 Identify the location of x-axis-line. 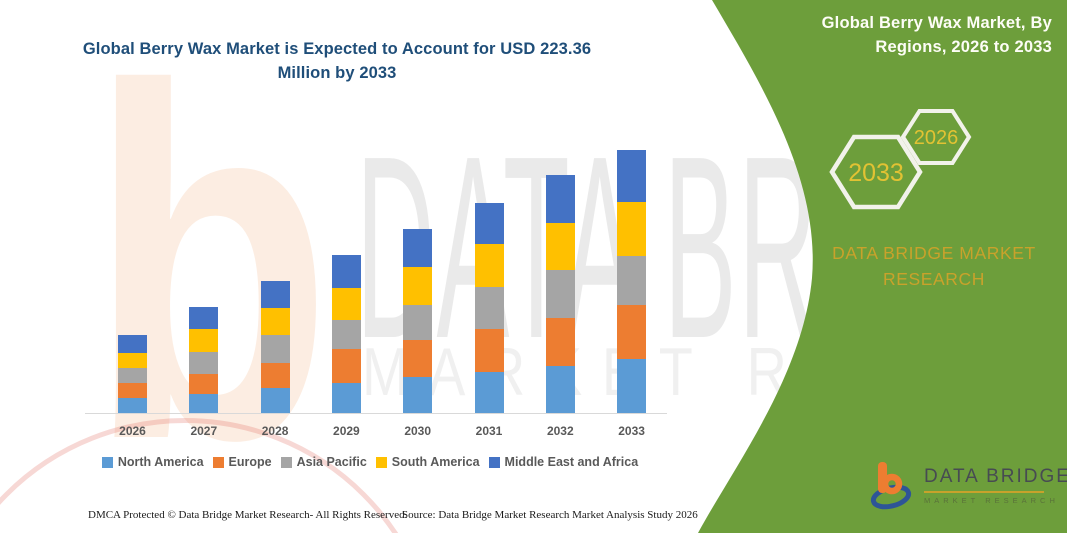
(376, 413).